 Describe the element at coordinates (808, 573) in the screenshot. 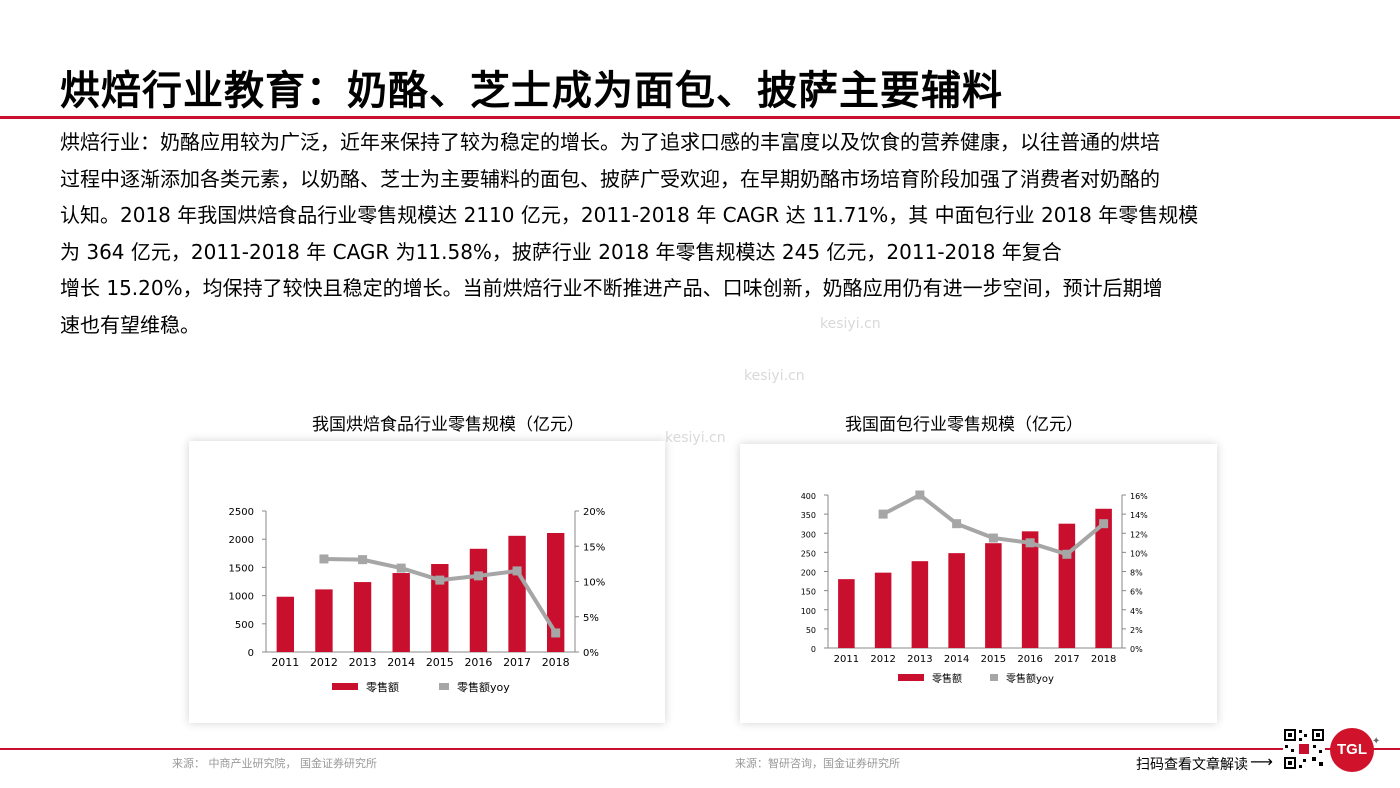

I see `y-tick-label: 200` at that location.